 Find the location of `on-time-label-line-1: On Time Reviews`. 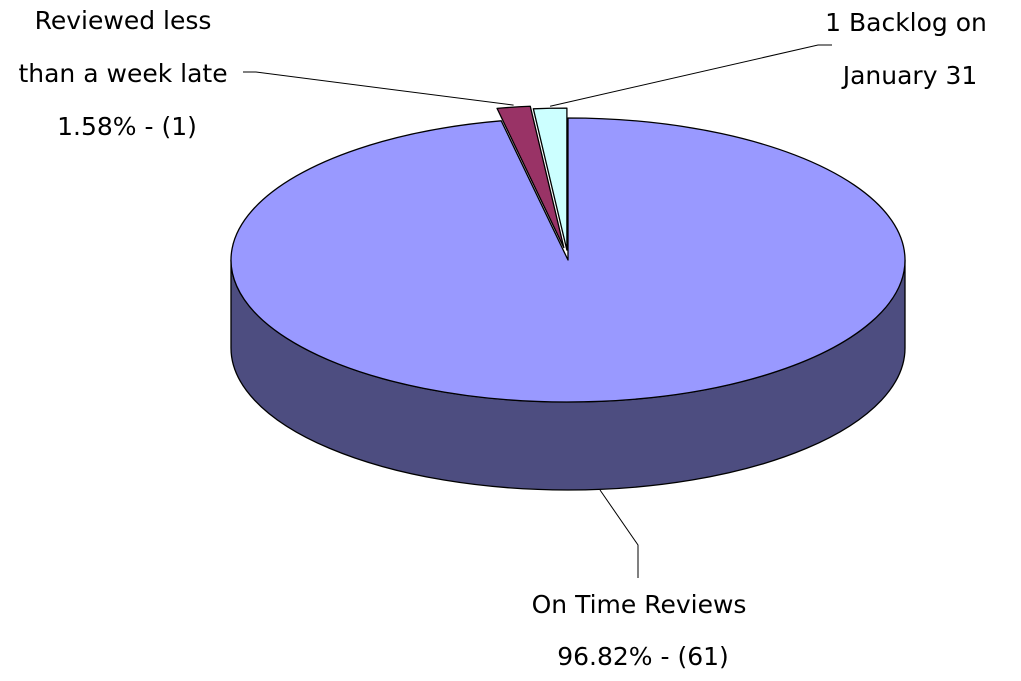

on-time-label-line-1: On Time Reviews is located at coordinates (639, 604).